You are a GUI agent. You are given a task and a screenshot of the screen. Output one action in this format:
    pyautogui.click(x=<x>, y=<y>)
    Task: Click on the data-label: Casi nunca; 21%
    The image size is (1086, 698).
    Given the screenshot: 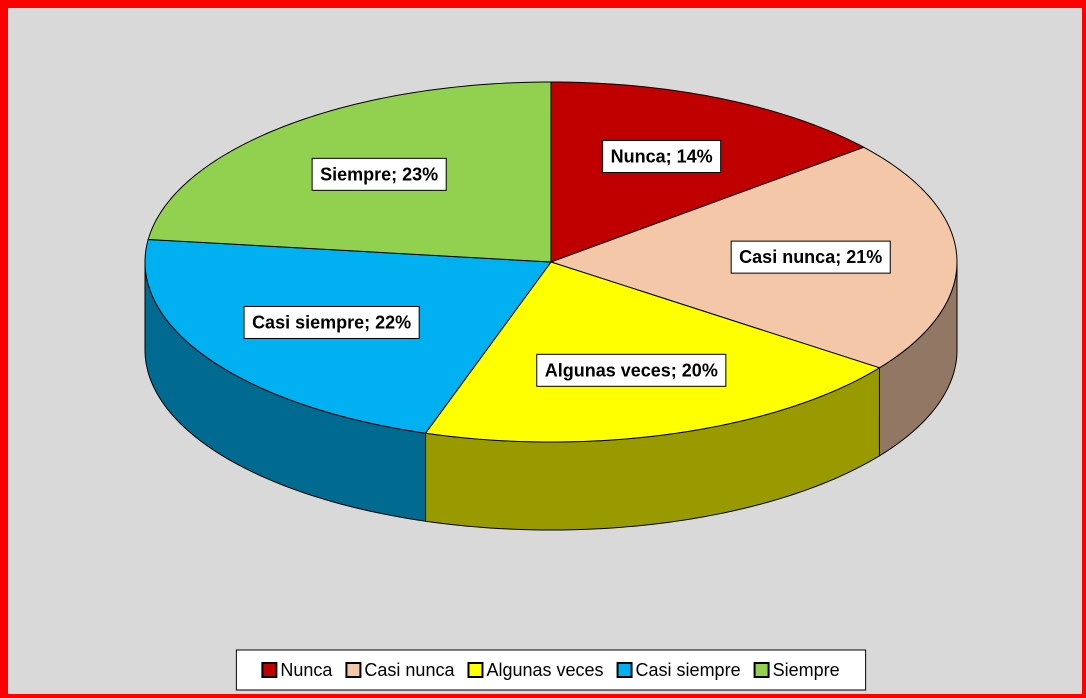 What is the action you would take?
    pyautogui.click(x=810, y=257)
    